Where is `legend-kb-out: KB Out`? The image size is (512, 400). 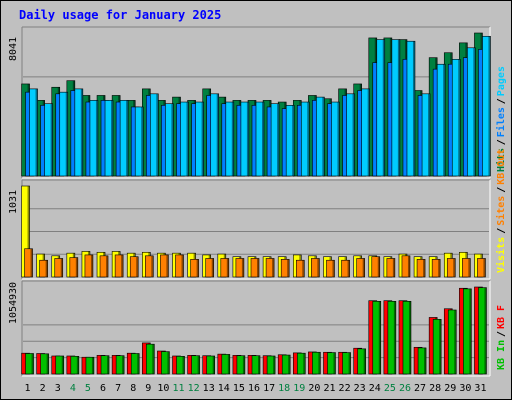
legend-kb-out: KB Out is located at coordinates (501, 167).